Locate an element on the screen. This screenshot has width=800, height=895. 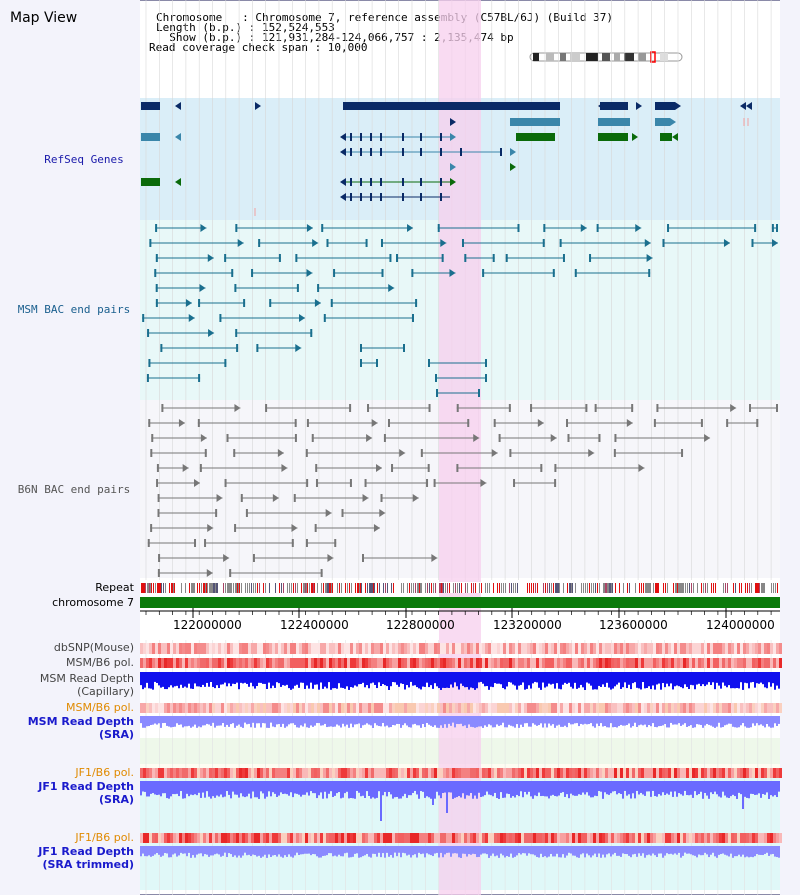
page-title: Map View is located at coordinates (44, 18).